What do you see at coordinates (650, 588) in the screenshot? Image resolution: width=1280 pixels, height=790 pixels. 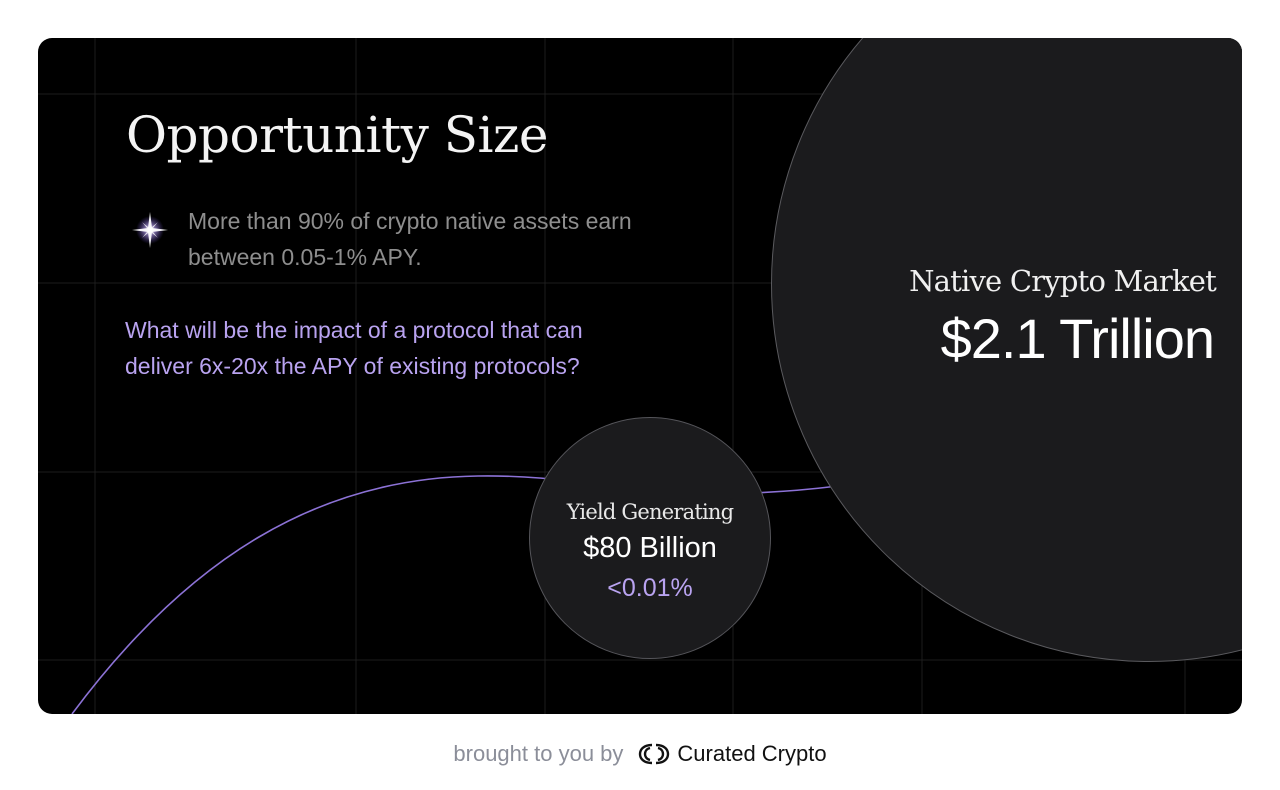 I see `yield-generating-share: <0.01%` at bounding box center [650, 588].